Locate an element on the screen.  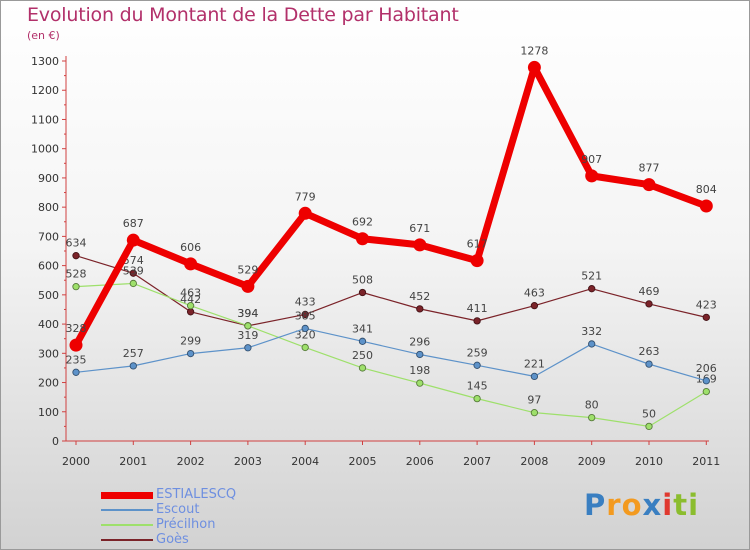
logo-letter: r is located at coordinates (614, 505).